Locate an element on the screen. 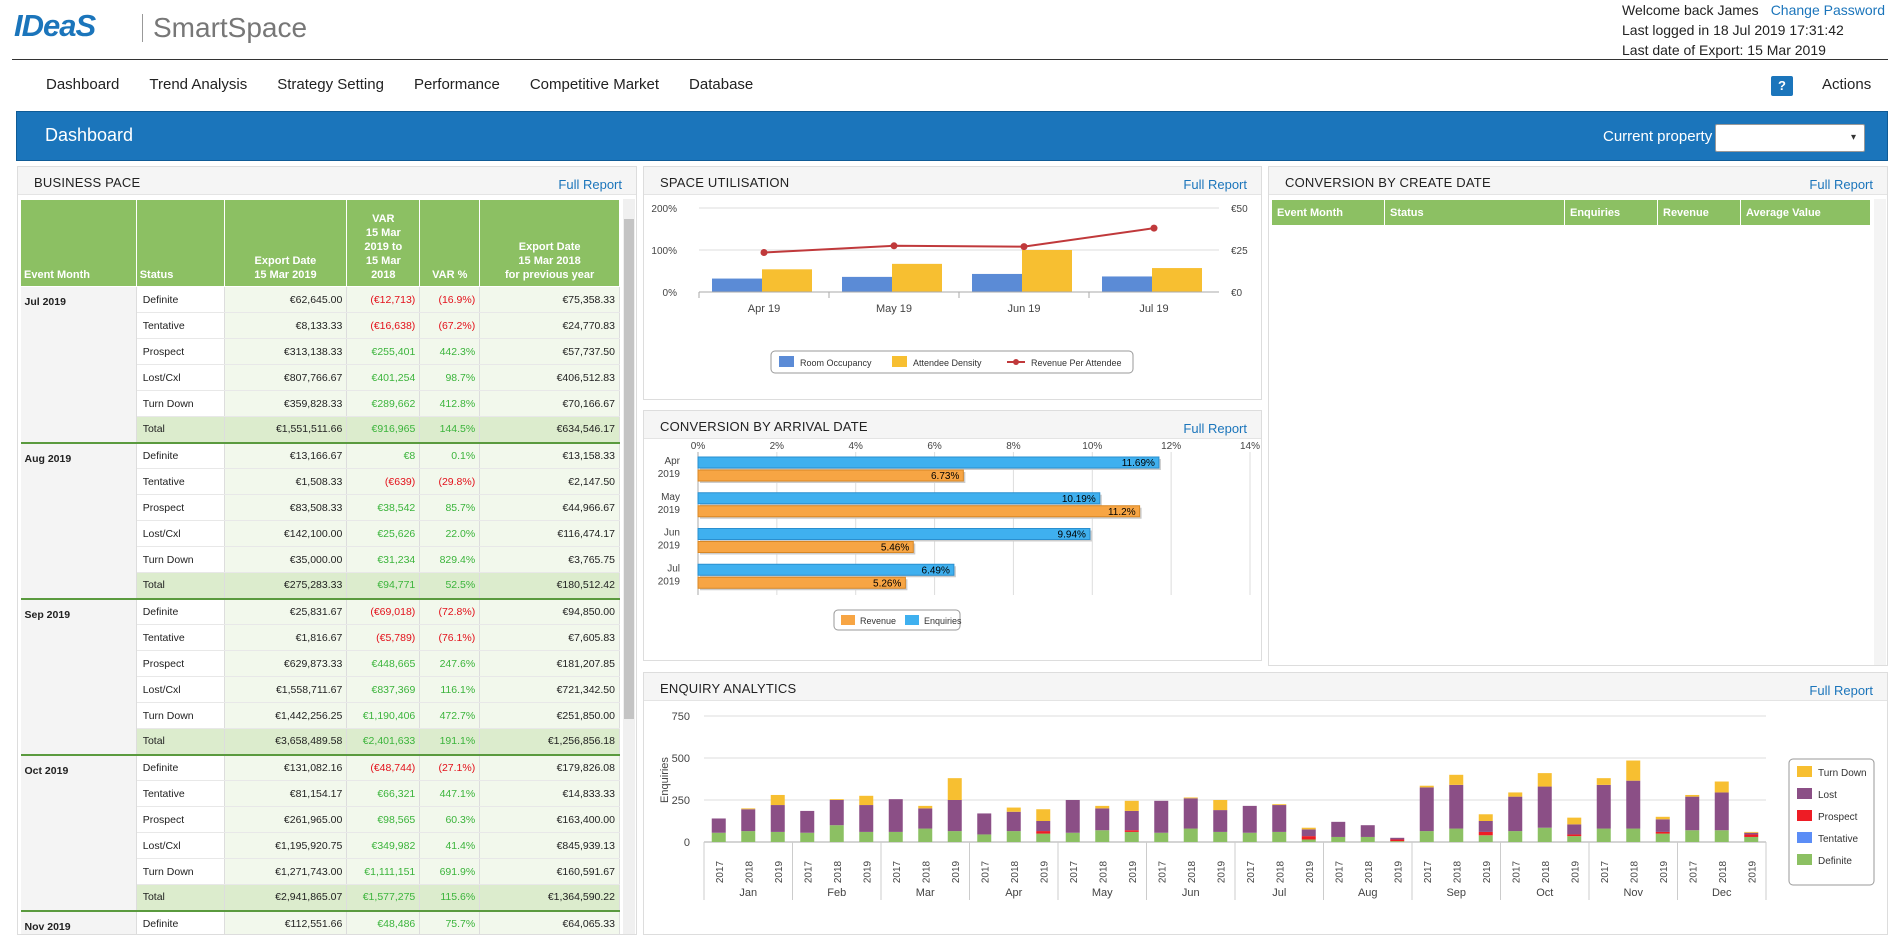 The width and height of the screenshot is (1903, 935). nav-dashboard: Dashboard is located at coordinates (83, 84).